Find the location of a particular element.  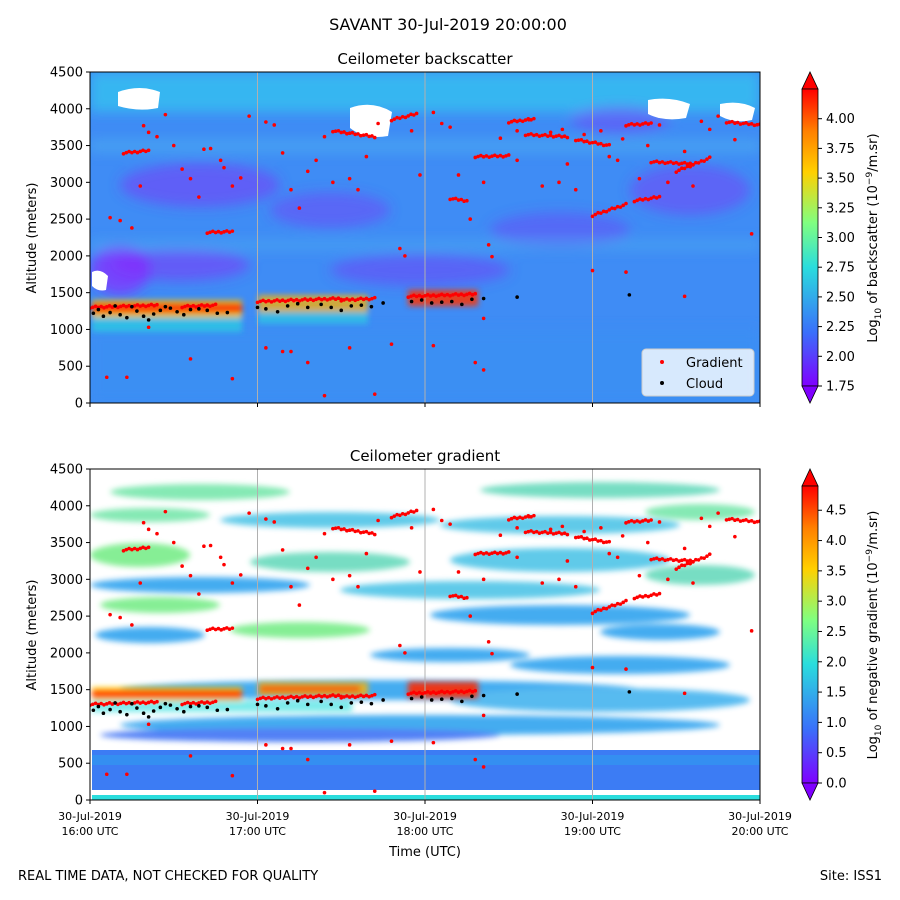

gradient-y-tick-label: 0 is located at coordinates (79, 801).